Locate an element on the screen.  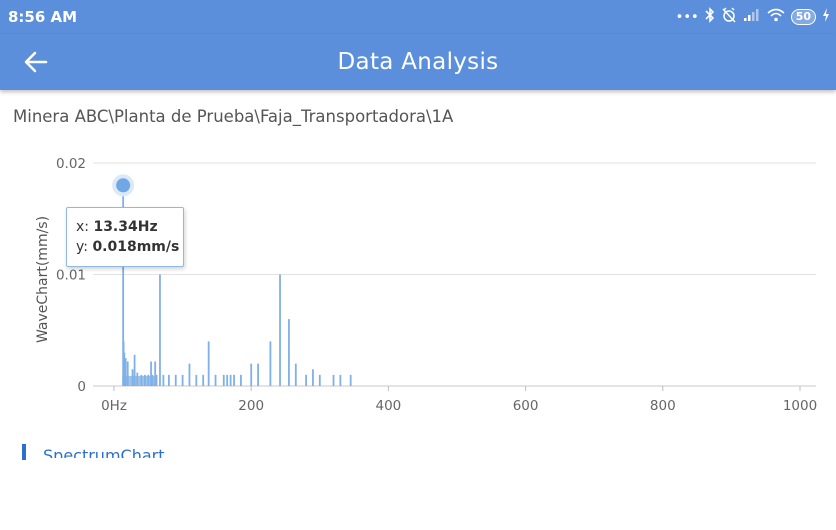
status-time: 8:56 AM is located at coordinates (43, 17).